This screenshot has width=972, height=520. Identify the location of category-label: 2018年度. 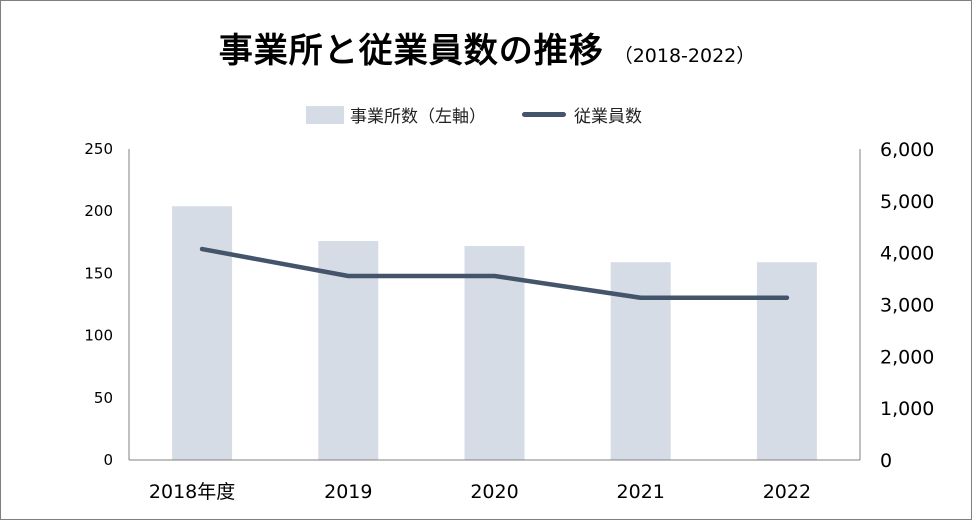
(192, 492).